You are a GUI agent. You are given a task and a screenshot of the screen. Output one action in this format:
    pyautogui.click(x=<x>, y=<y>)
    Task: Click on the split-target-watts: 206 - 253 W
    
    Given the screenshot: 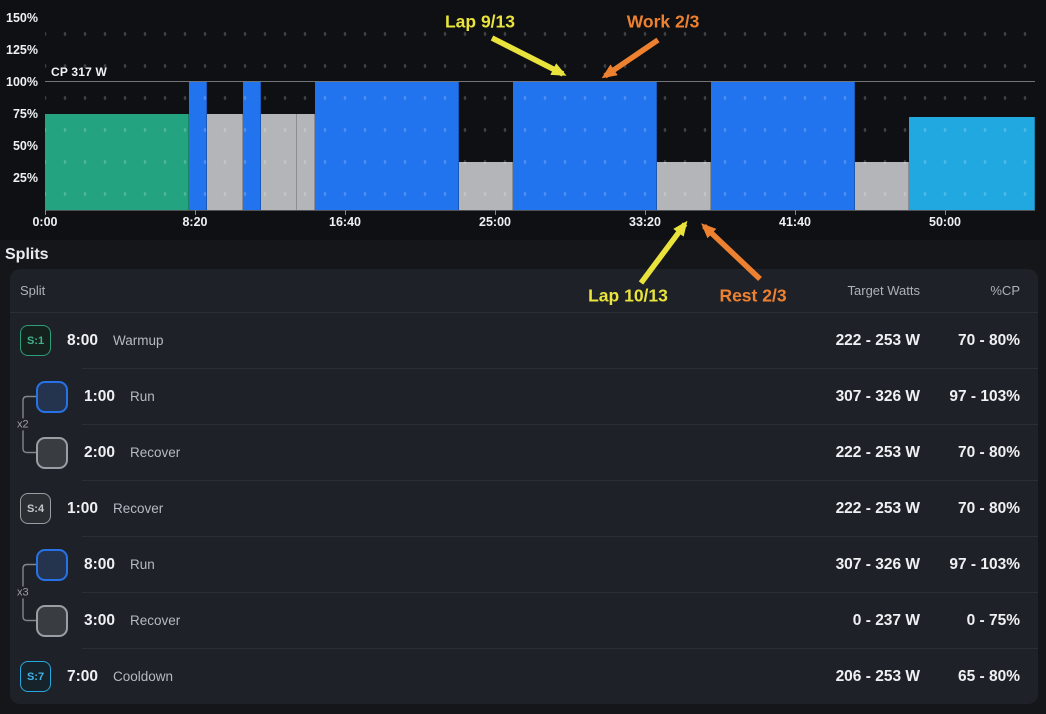 What is the action you would take?
    pyautogui.click(x=877, y=676)
    